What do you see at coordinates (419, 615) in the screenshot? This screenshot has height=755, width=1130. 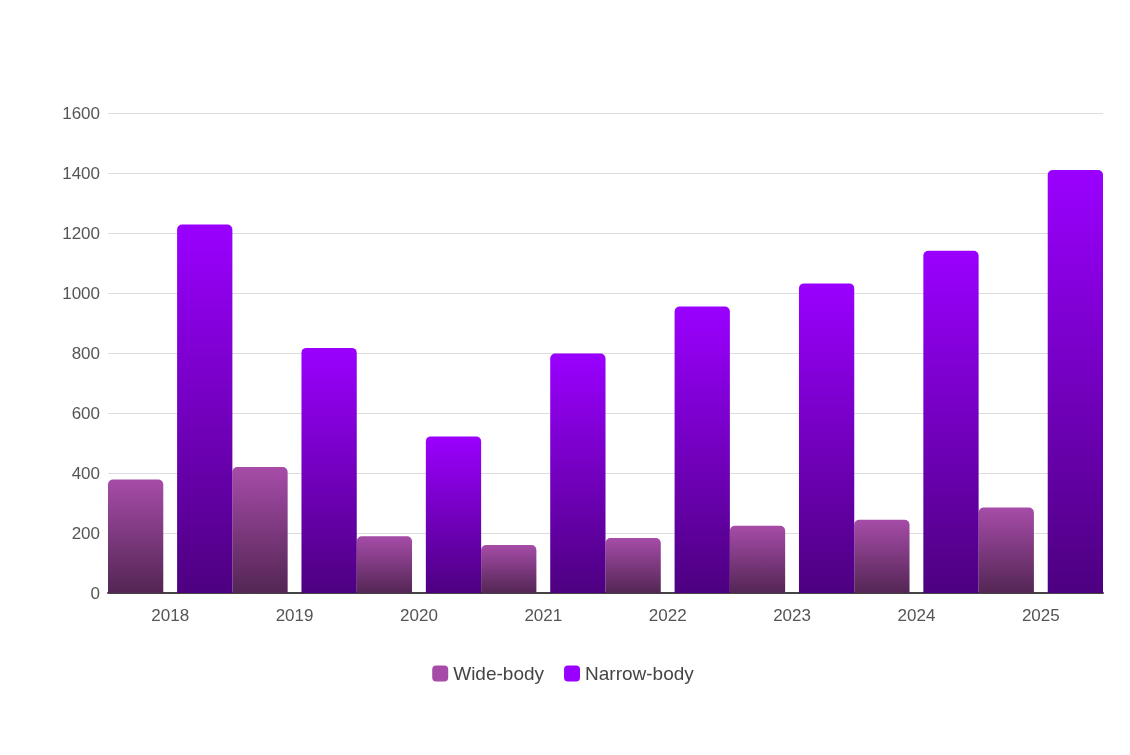 I see `x-tick-label: 2020` at bounding box center [419, 615].